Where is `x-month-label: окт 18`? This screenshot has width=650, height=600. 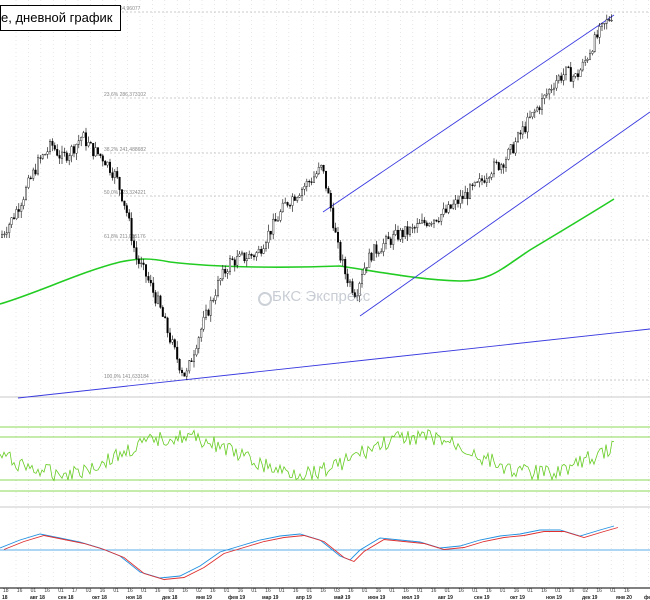 x-month-label: окт 18 is located at coordinates (99, 597).